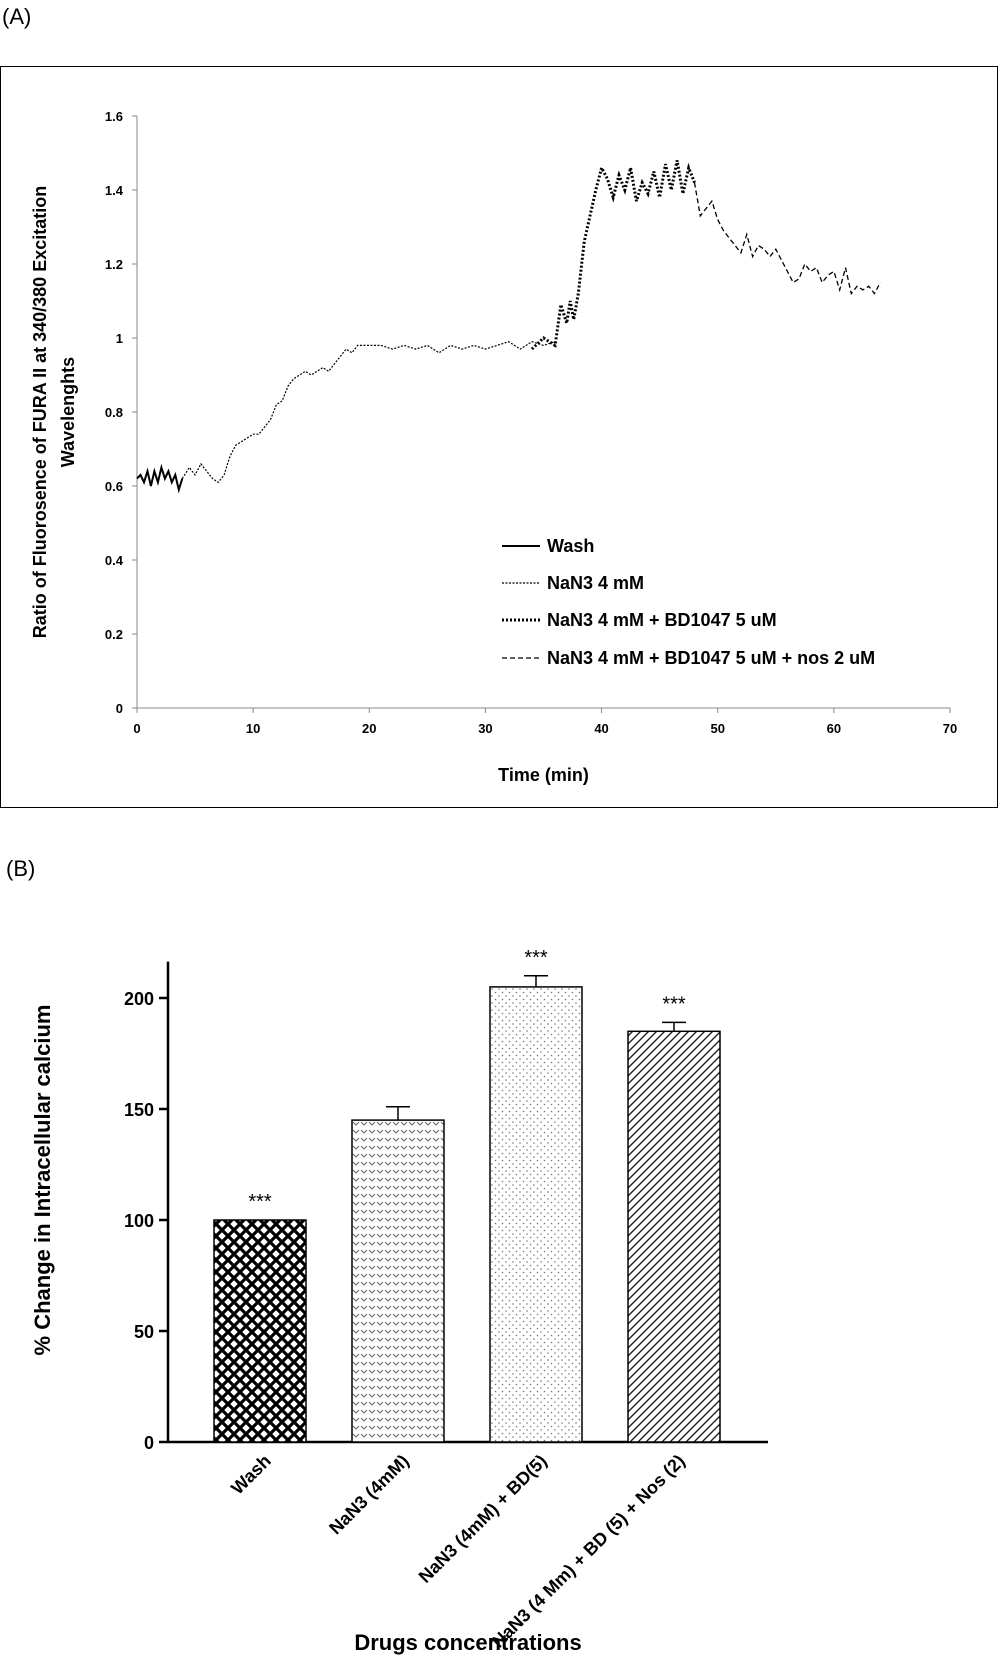  I want to click on panel-label-b: (B), so click(21, 868).